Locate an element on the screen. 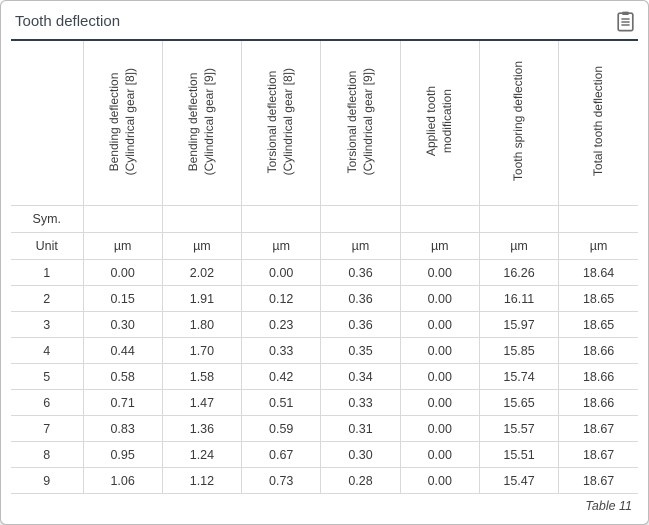  table-row: 3 0.30 1.80 0.23 0.36 0.00 15.97 18.65 is located at coordinates (324, 324).